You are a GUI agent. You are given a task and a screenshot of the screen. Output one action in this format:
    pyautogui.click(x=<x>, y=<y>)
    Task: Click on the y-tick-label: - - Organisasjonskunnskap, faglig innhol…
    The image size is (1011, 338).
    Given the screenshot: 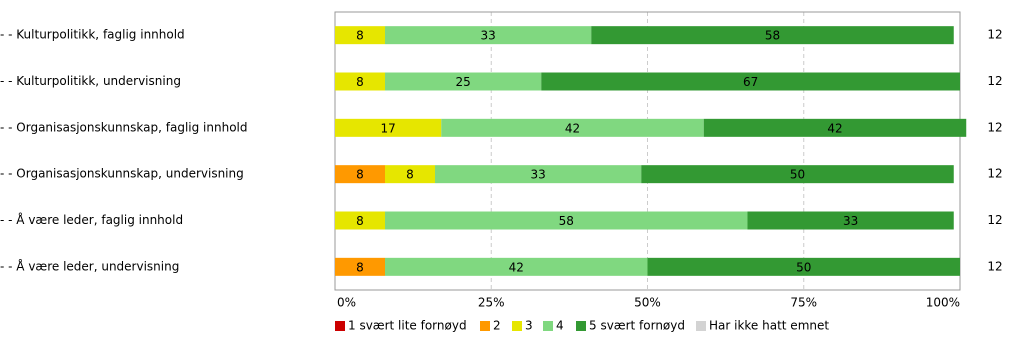 What is the action you would take?
    pyautogui.click(x=123, y=127)
    